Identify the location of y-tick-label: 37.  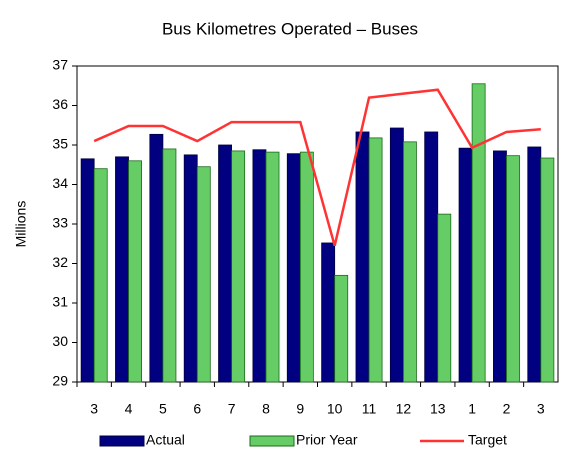
(60, 65).